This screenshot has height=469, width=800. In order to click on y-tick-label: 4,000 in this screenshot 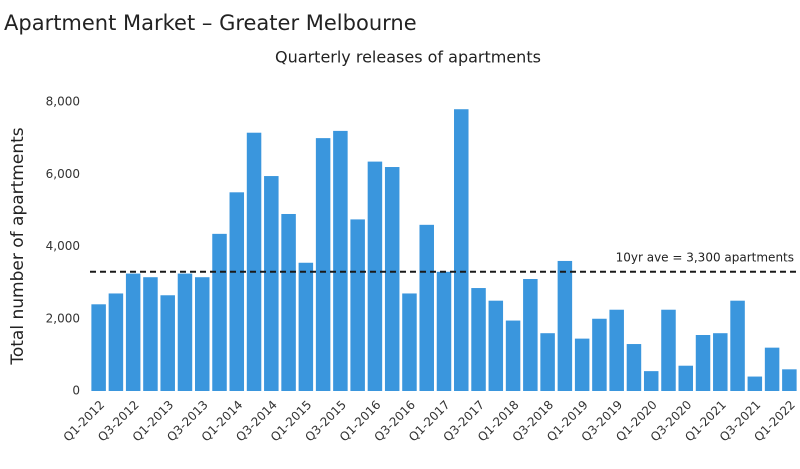, I will do `click(63, 246)`.